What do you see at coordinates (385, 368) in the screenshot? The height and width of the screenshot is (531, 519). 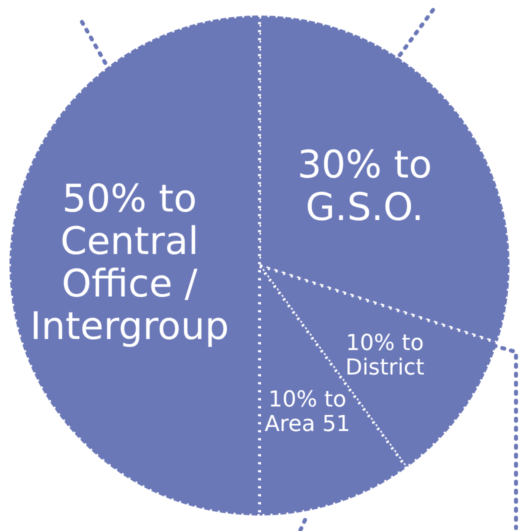 I see `slice-label: District` at bounding box center [385, 368].